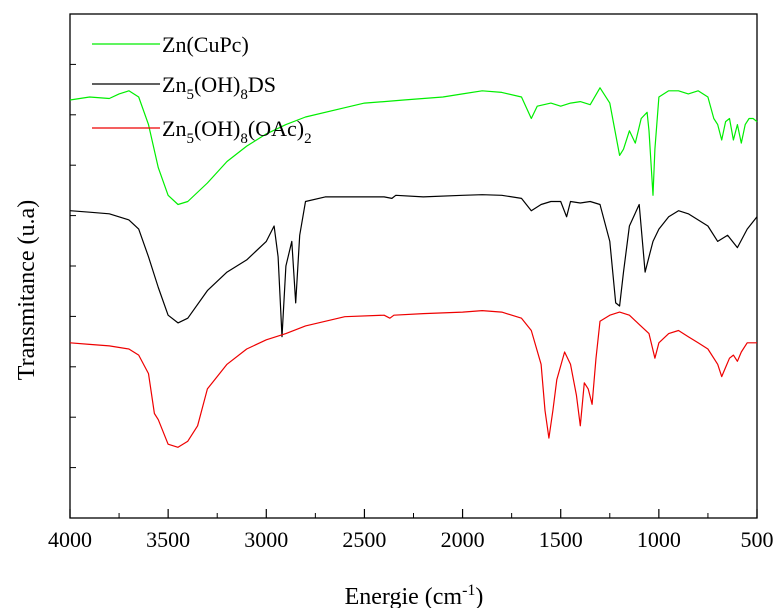  I want to click on x-tick-label: 4000, so click(70, 539).